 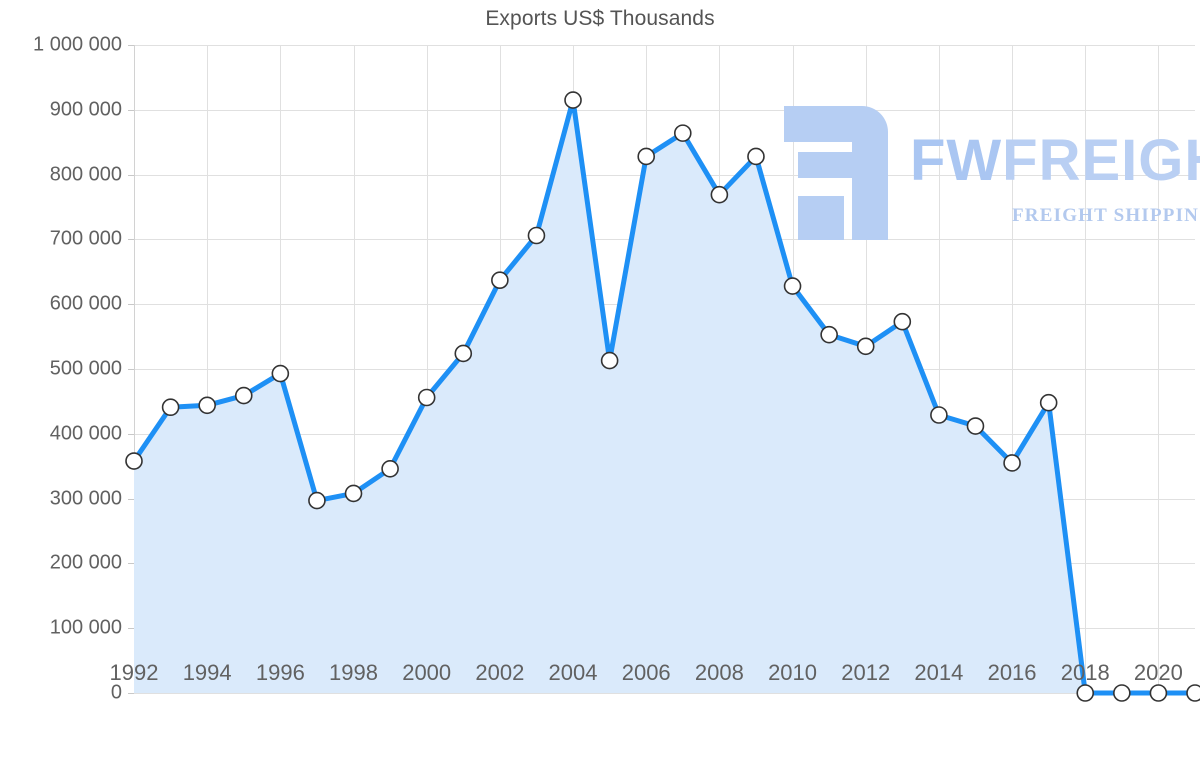 I want to click on x-tick-label: 2014, so click(x=939, y=672).